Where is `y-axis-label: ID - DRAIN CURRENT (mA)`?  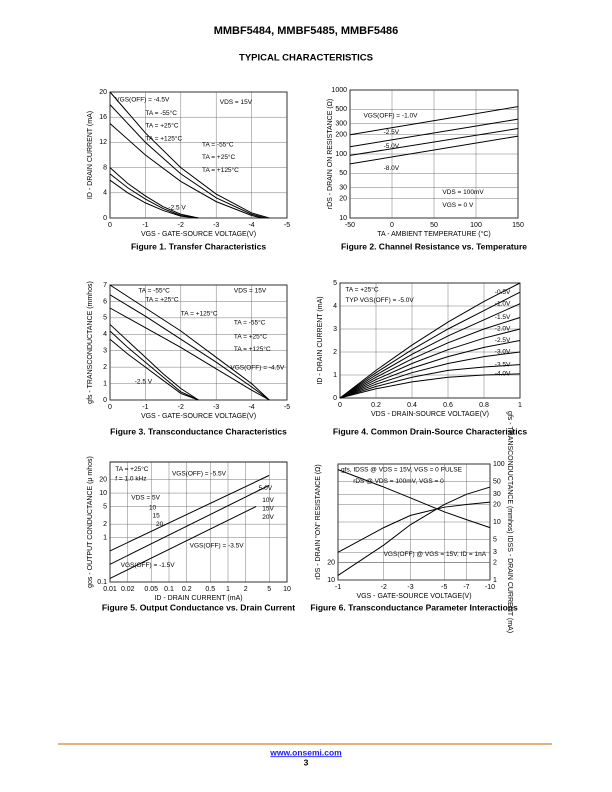
y-axis-label: ID - DRAIN CURRENT (mA) is located at coordinates (320, 340).